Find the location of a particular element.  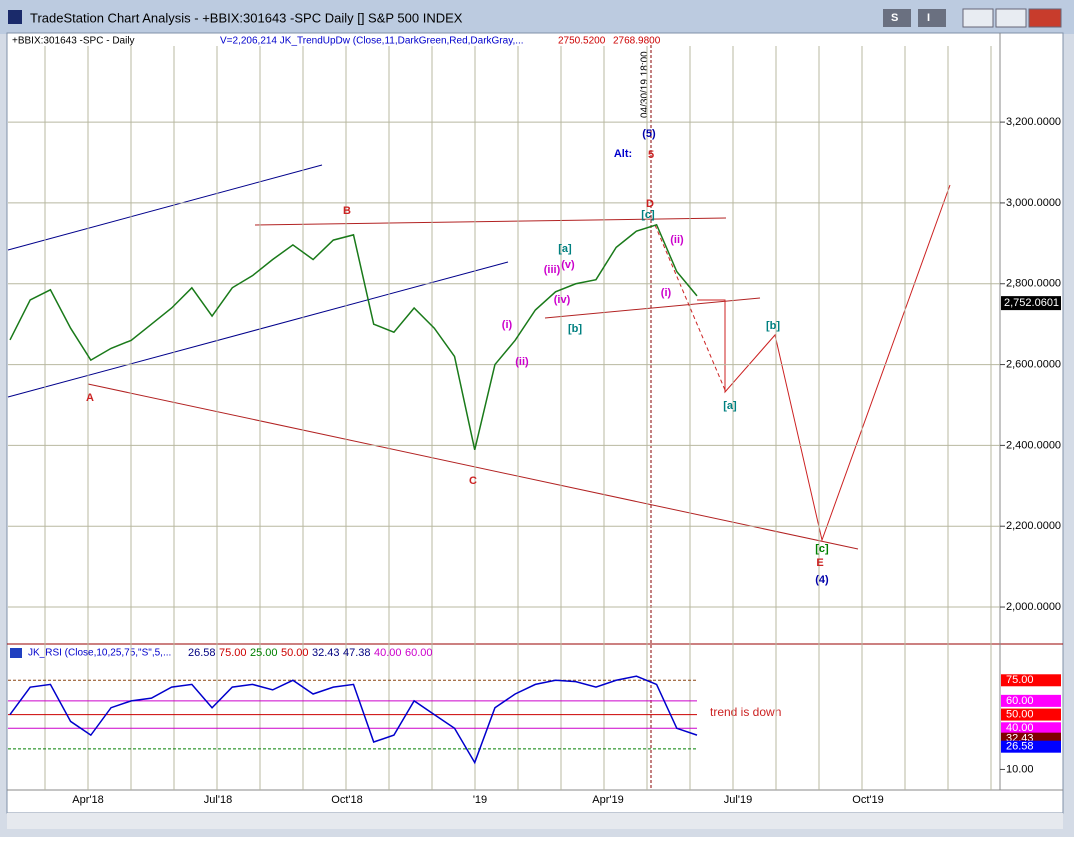

rsi-legend-value: 40.00 is located at coordinates (388, 653).